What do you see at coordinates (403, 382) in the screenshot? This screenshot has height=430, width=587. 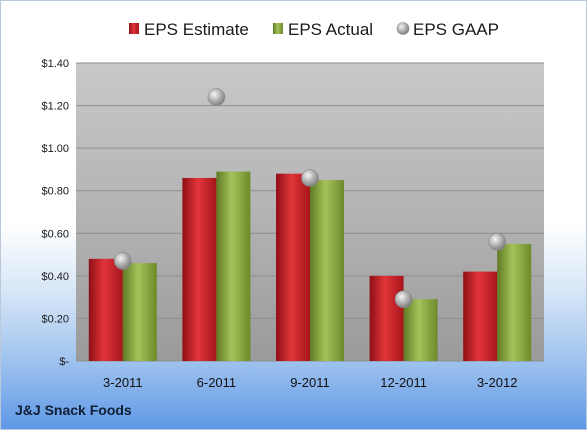 I see `x-tick-label: 12-2011` at bounding box center [403, 382].